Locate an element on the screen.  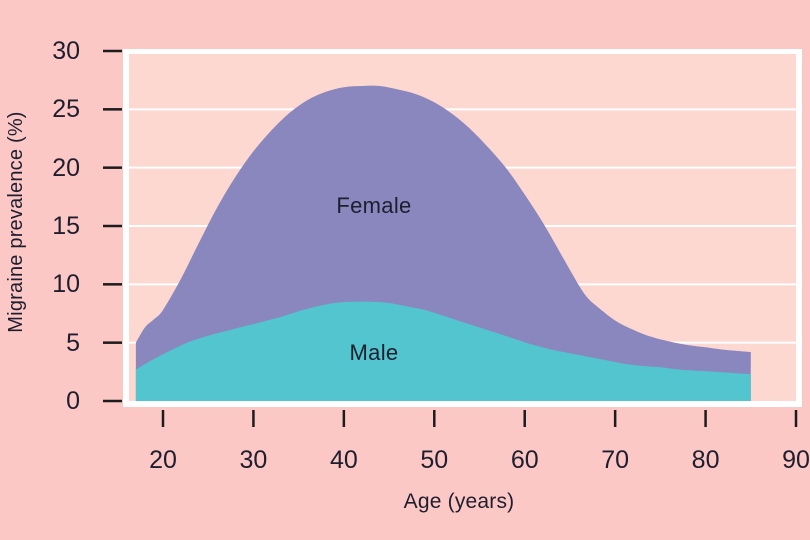
x-tick-label: 40 is located at coordinates (343, 460).